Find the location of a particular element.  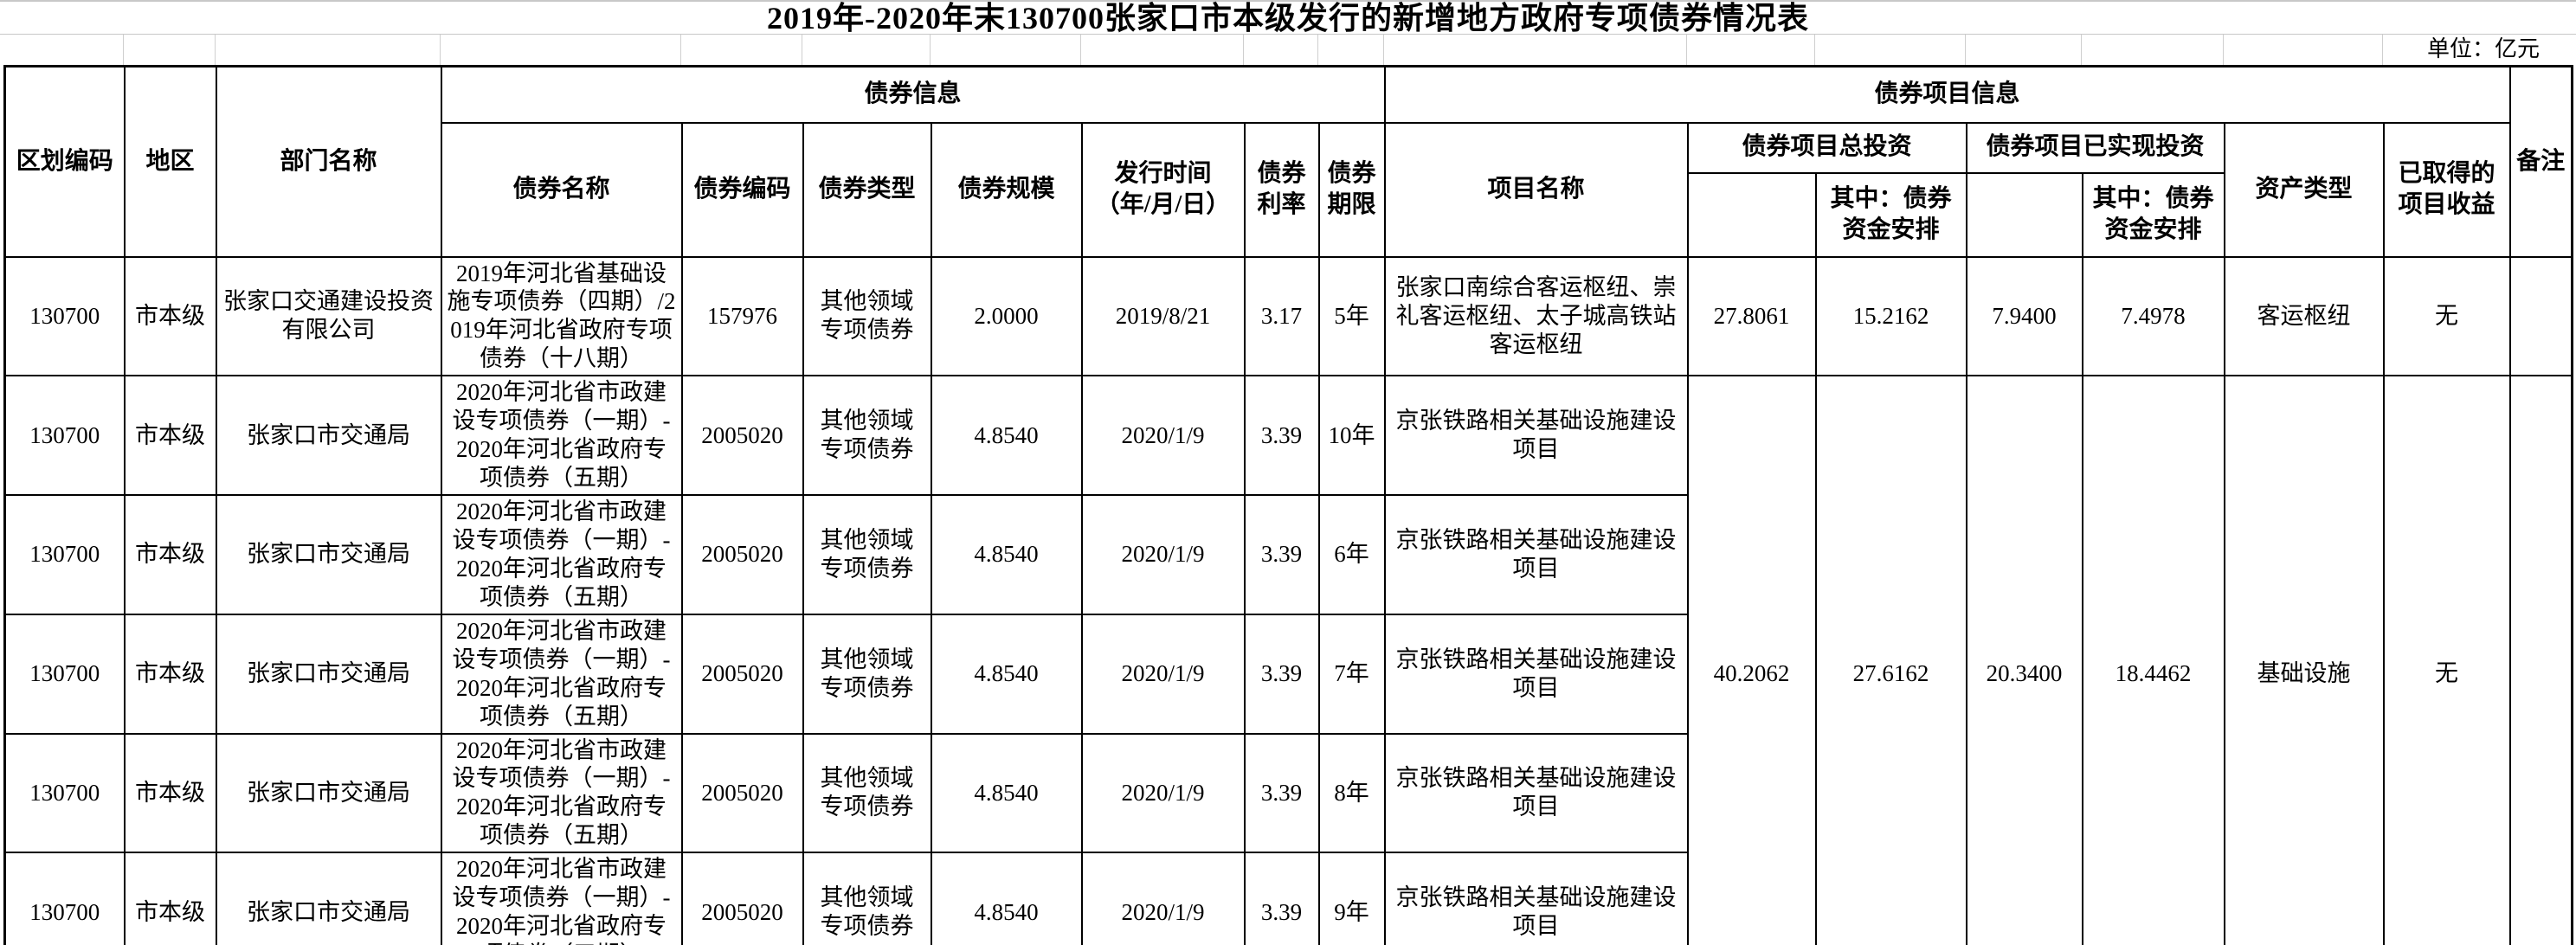

cell-bond-name: 2019年河北省基础设施专项债券（四期）/2019年河北省政府专项债券（十八期） is located at coordinates (561, 316).